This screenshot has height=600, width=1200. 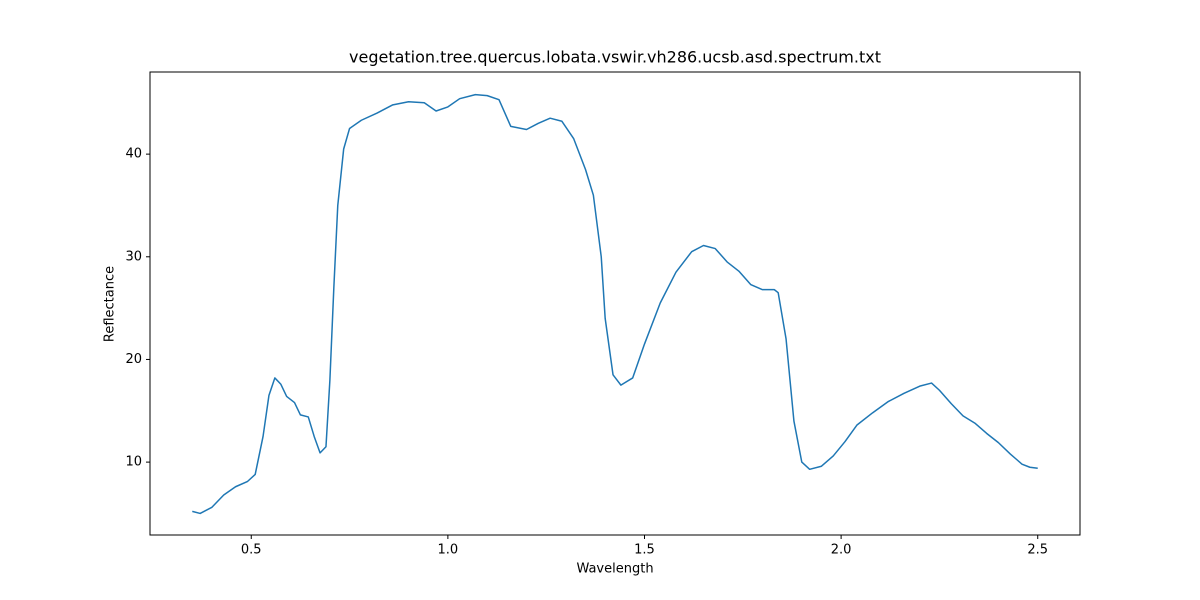 What do you see at coordinates (133, 154) in the screenshot?
I see `y-tick-label: 40` at bounding box center [133, 154].